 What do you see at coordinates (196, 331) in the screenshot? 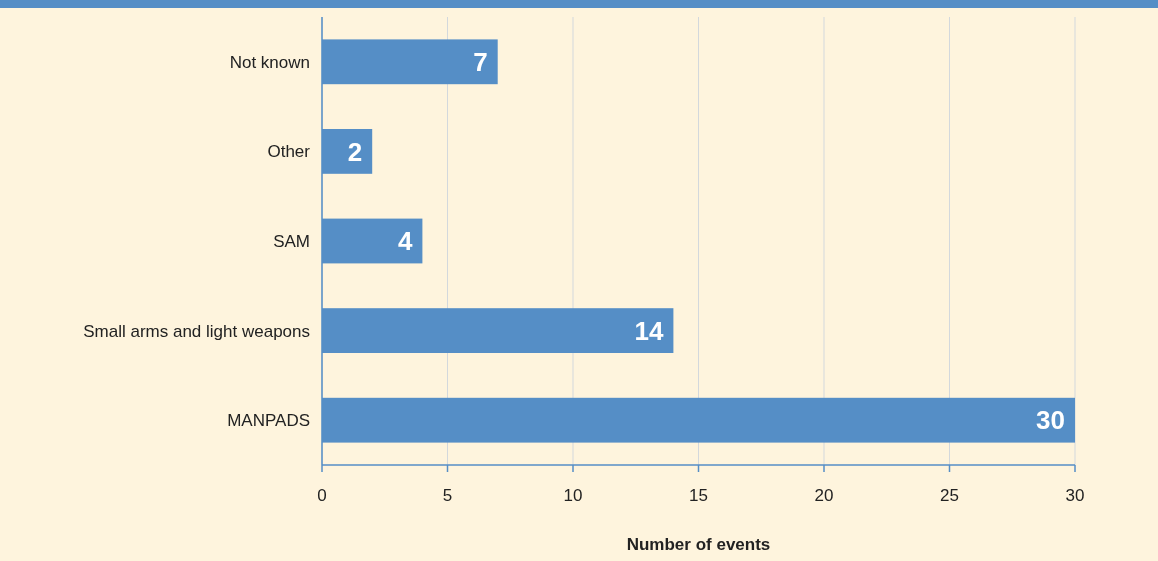
I see `y-tick-label: Small arms and light weapons` at bounding box center [196, 331].